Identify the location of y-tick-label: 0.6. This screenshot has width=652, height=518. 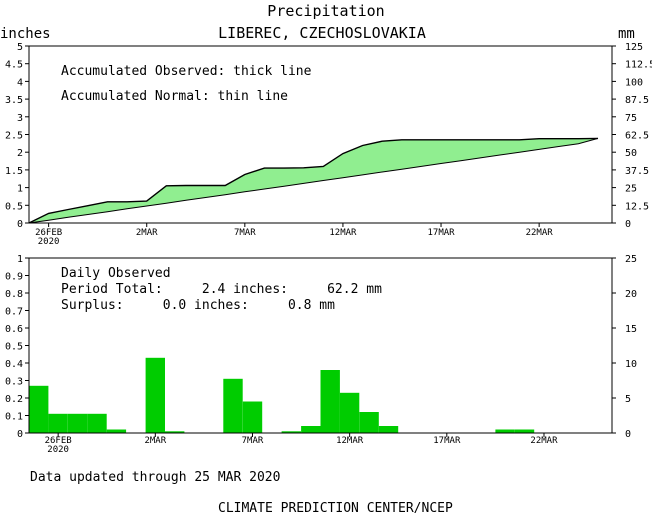
(14, 329).